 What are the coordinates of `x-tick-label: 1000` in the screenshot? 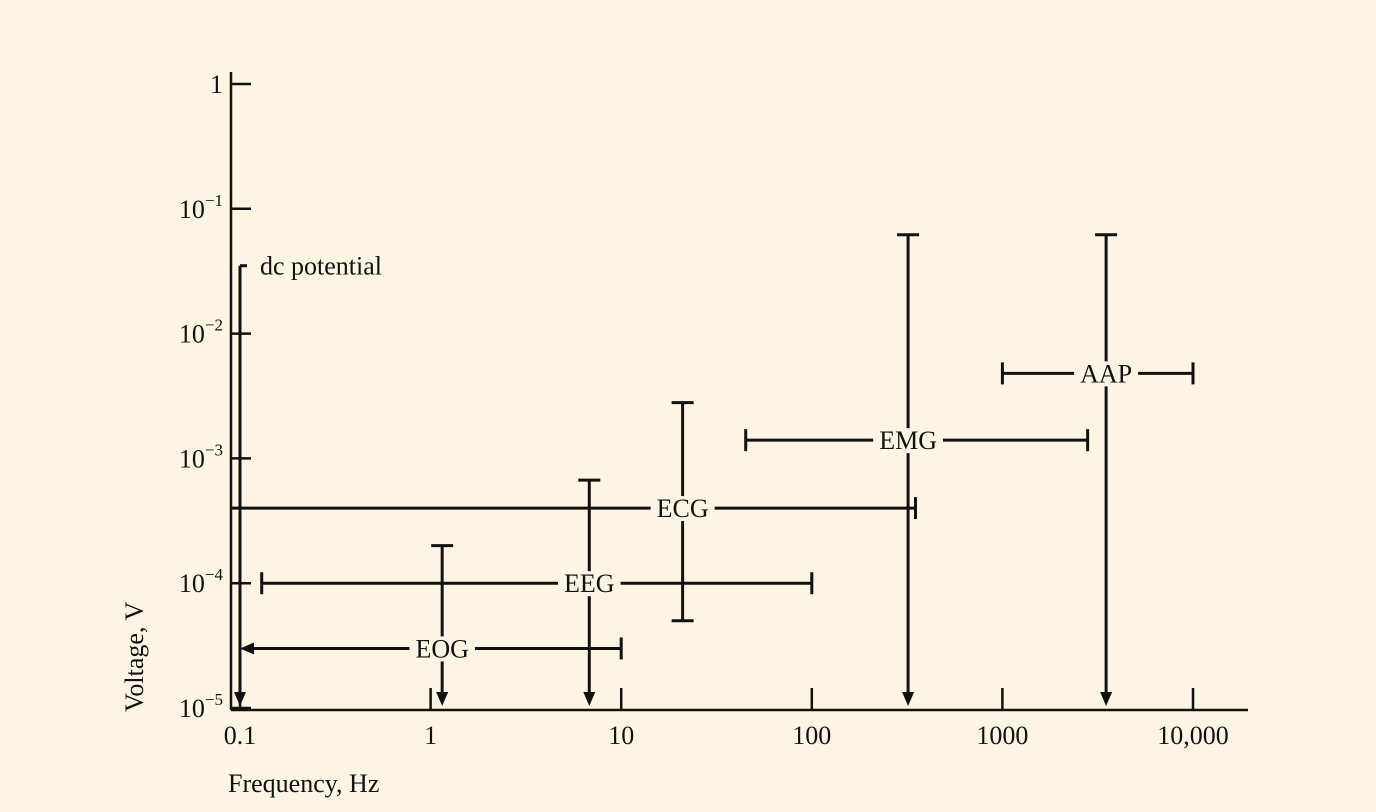 It's located at (1002, 735).